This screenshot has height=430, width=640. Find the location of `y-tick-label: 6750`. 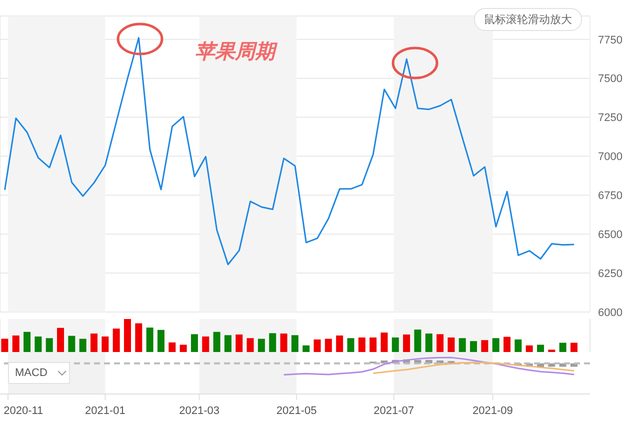

y-tick-label: 6750 is located at coordinates (610, 196).